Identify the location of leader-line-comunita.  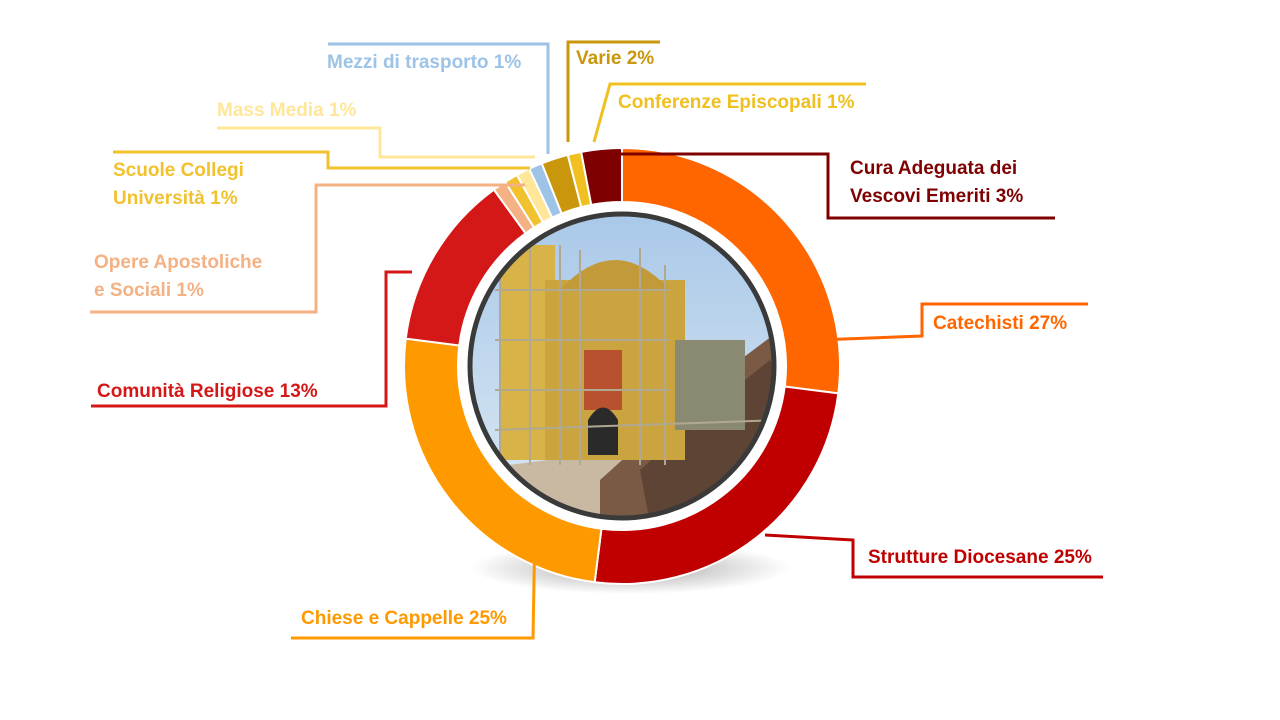
(251, 339).